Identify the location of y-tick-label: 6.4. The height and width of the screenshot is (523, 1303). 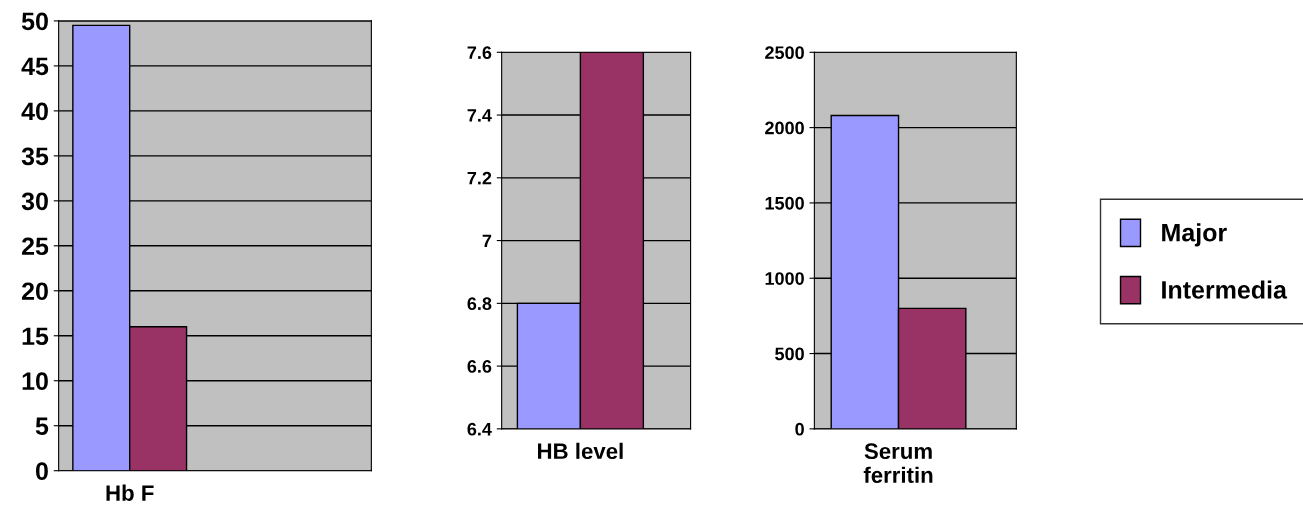
(479, 429).